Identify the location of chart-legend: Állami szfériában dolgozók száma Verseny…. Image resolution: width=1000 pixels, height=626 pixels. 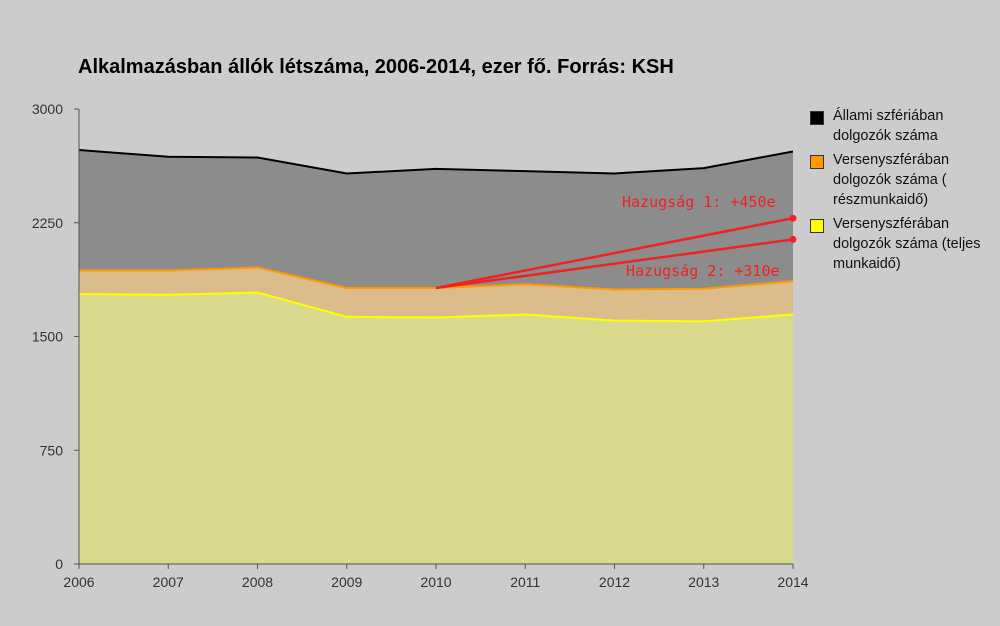
(903, 192).